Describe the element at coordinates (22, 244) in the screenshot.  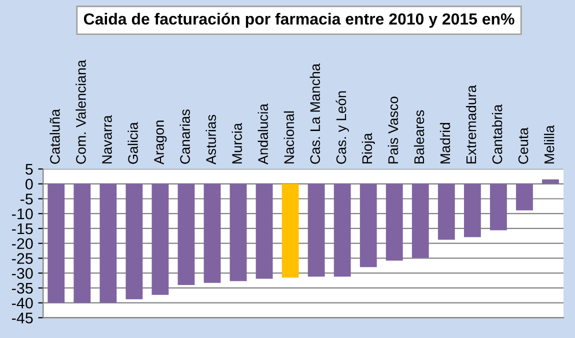
I see `y-tick-label: -20` at that location.